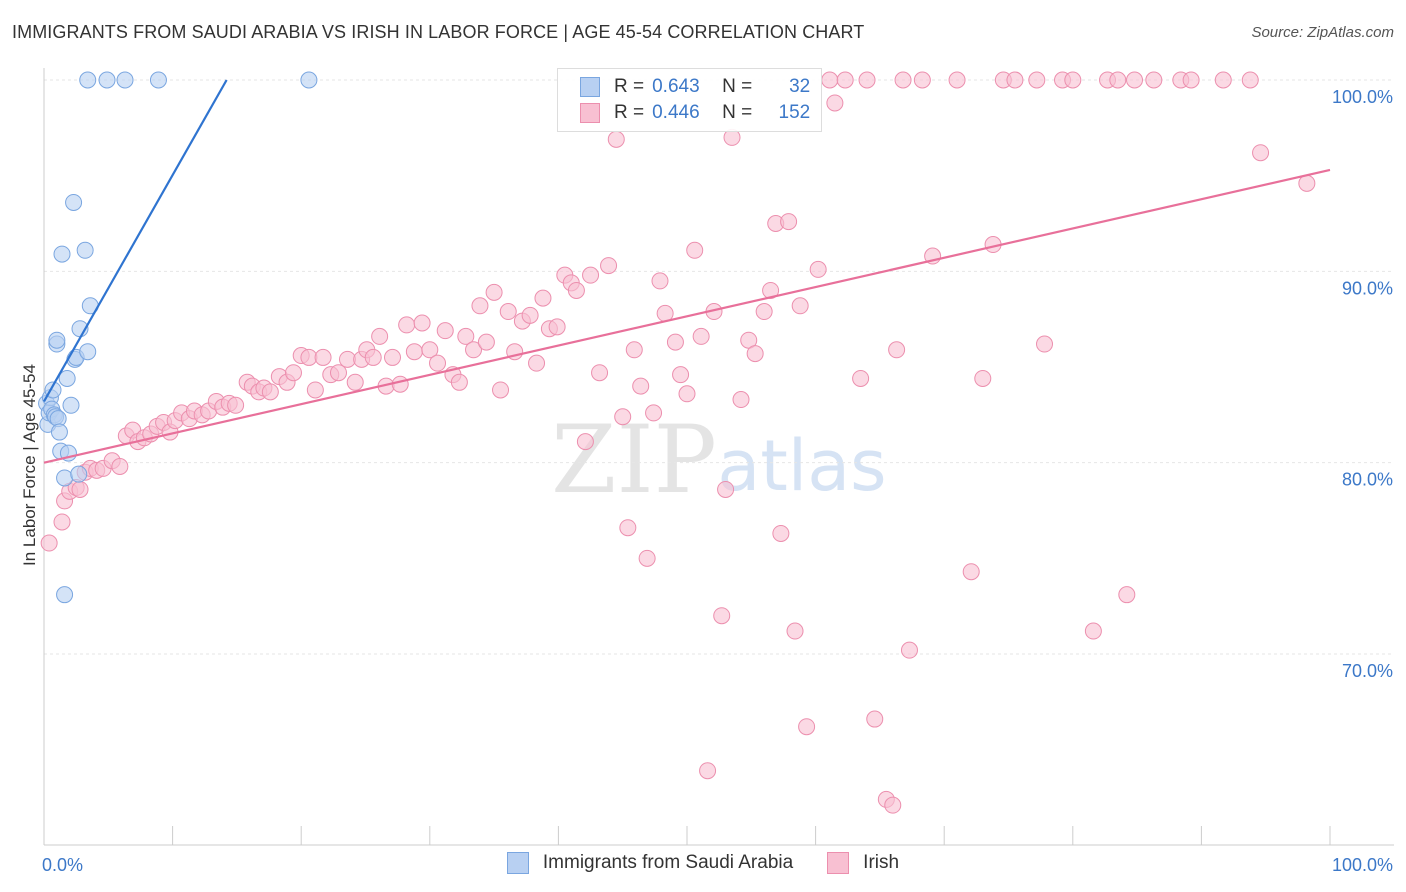  What do you see at coordinates (62, 865) in the screenshot?
I see `x-tick-label: 0.0%` at bounding box center [62, 865].